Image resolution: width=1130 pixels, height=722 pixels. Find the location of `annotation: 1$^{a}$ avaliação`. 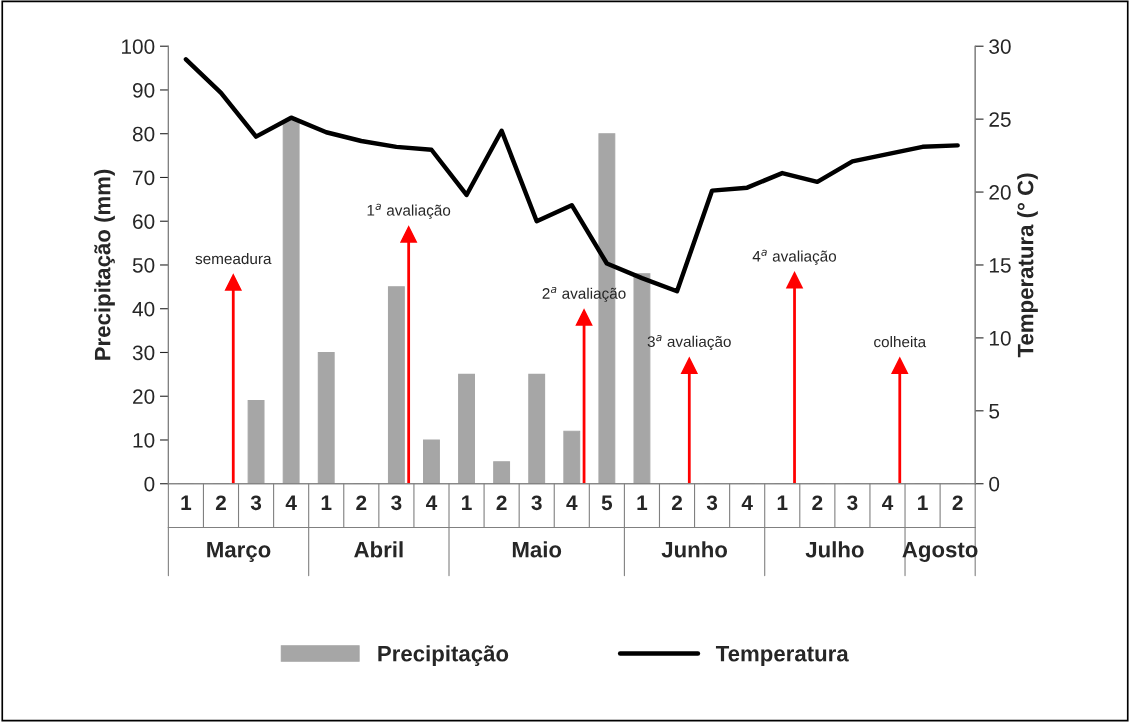

annotation: 1$^{a}$ avaliação is located at coordinates (409, 211).